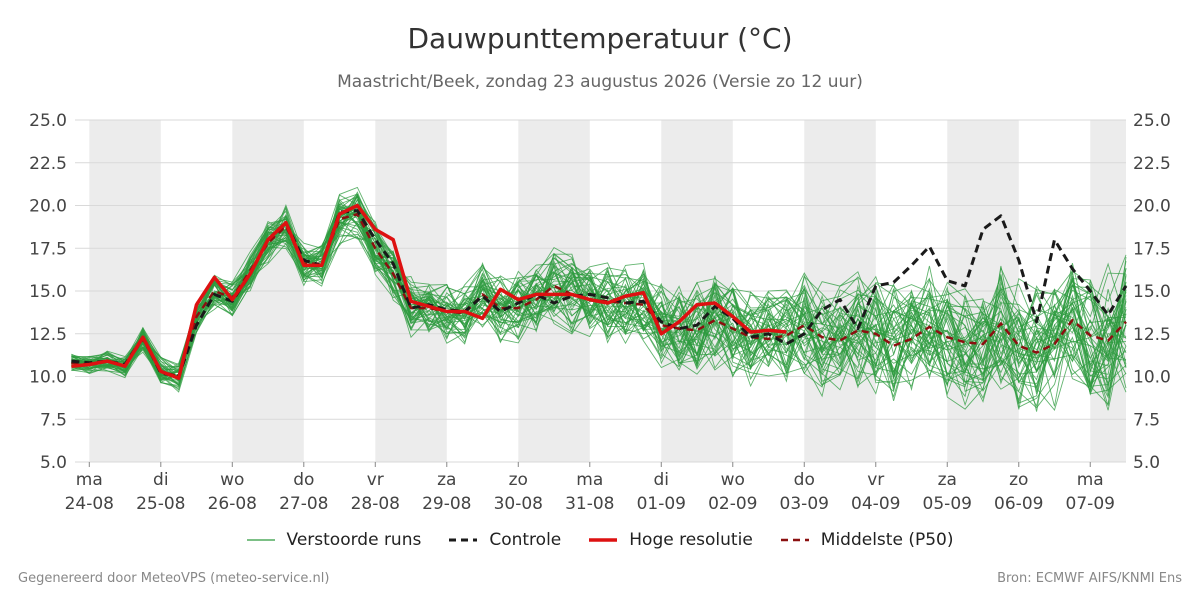  What do you see at coordinates (48, 335) in the screenshot?
I see `y-tick-label-left: 12.5` at bounding box center [48, 335].